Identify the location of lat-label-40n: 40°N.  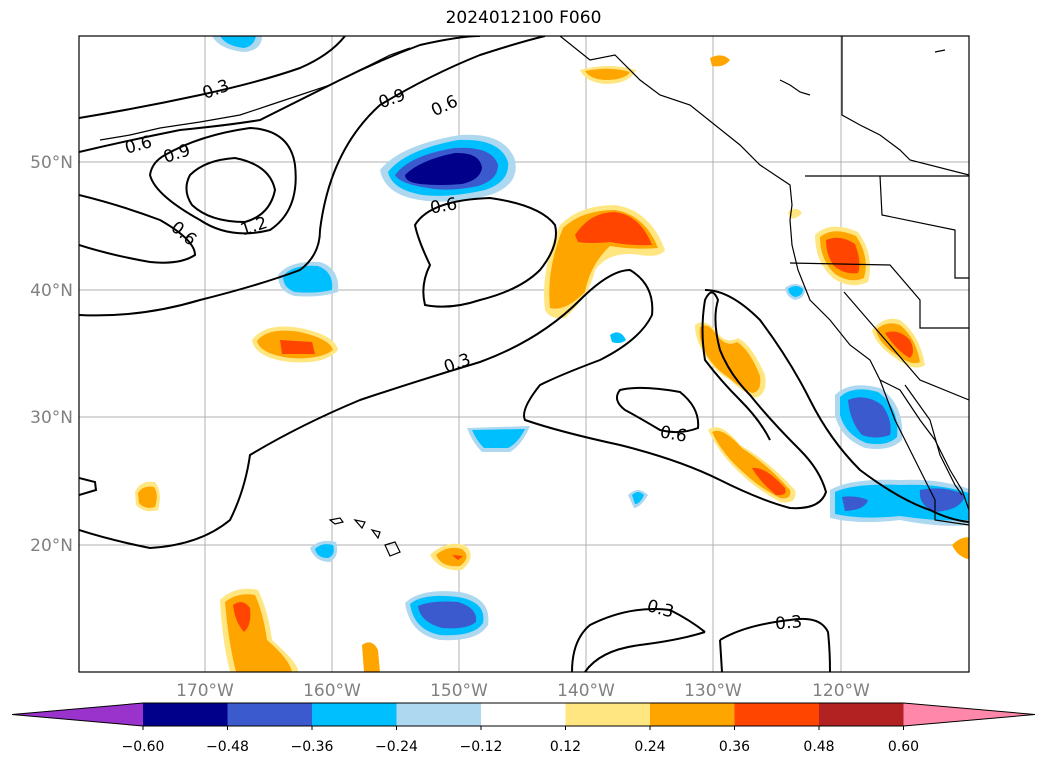
(51, 291).